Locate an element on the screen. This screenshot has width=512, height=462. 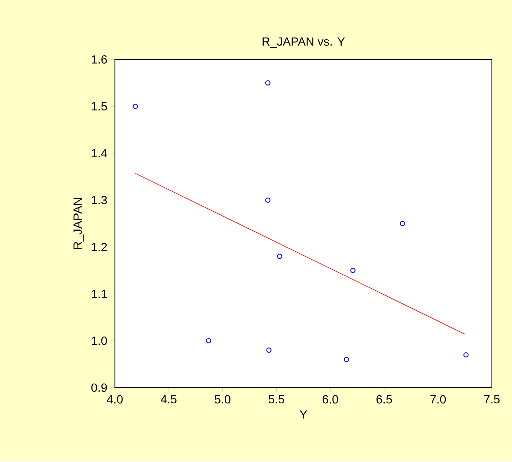
y-tick-label: 1.2 is located at coordinates (100, 247).